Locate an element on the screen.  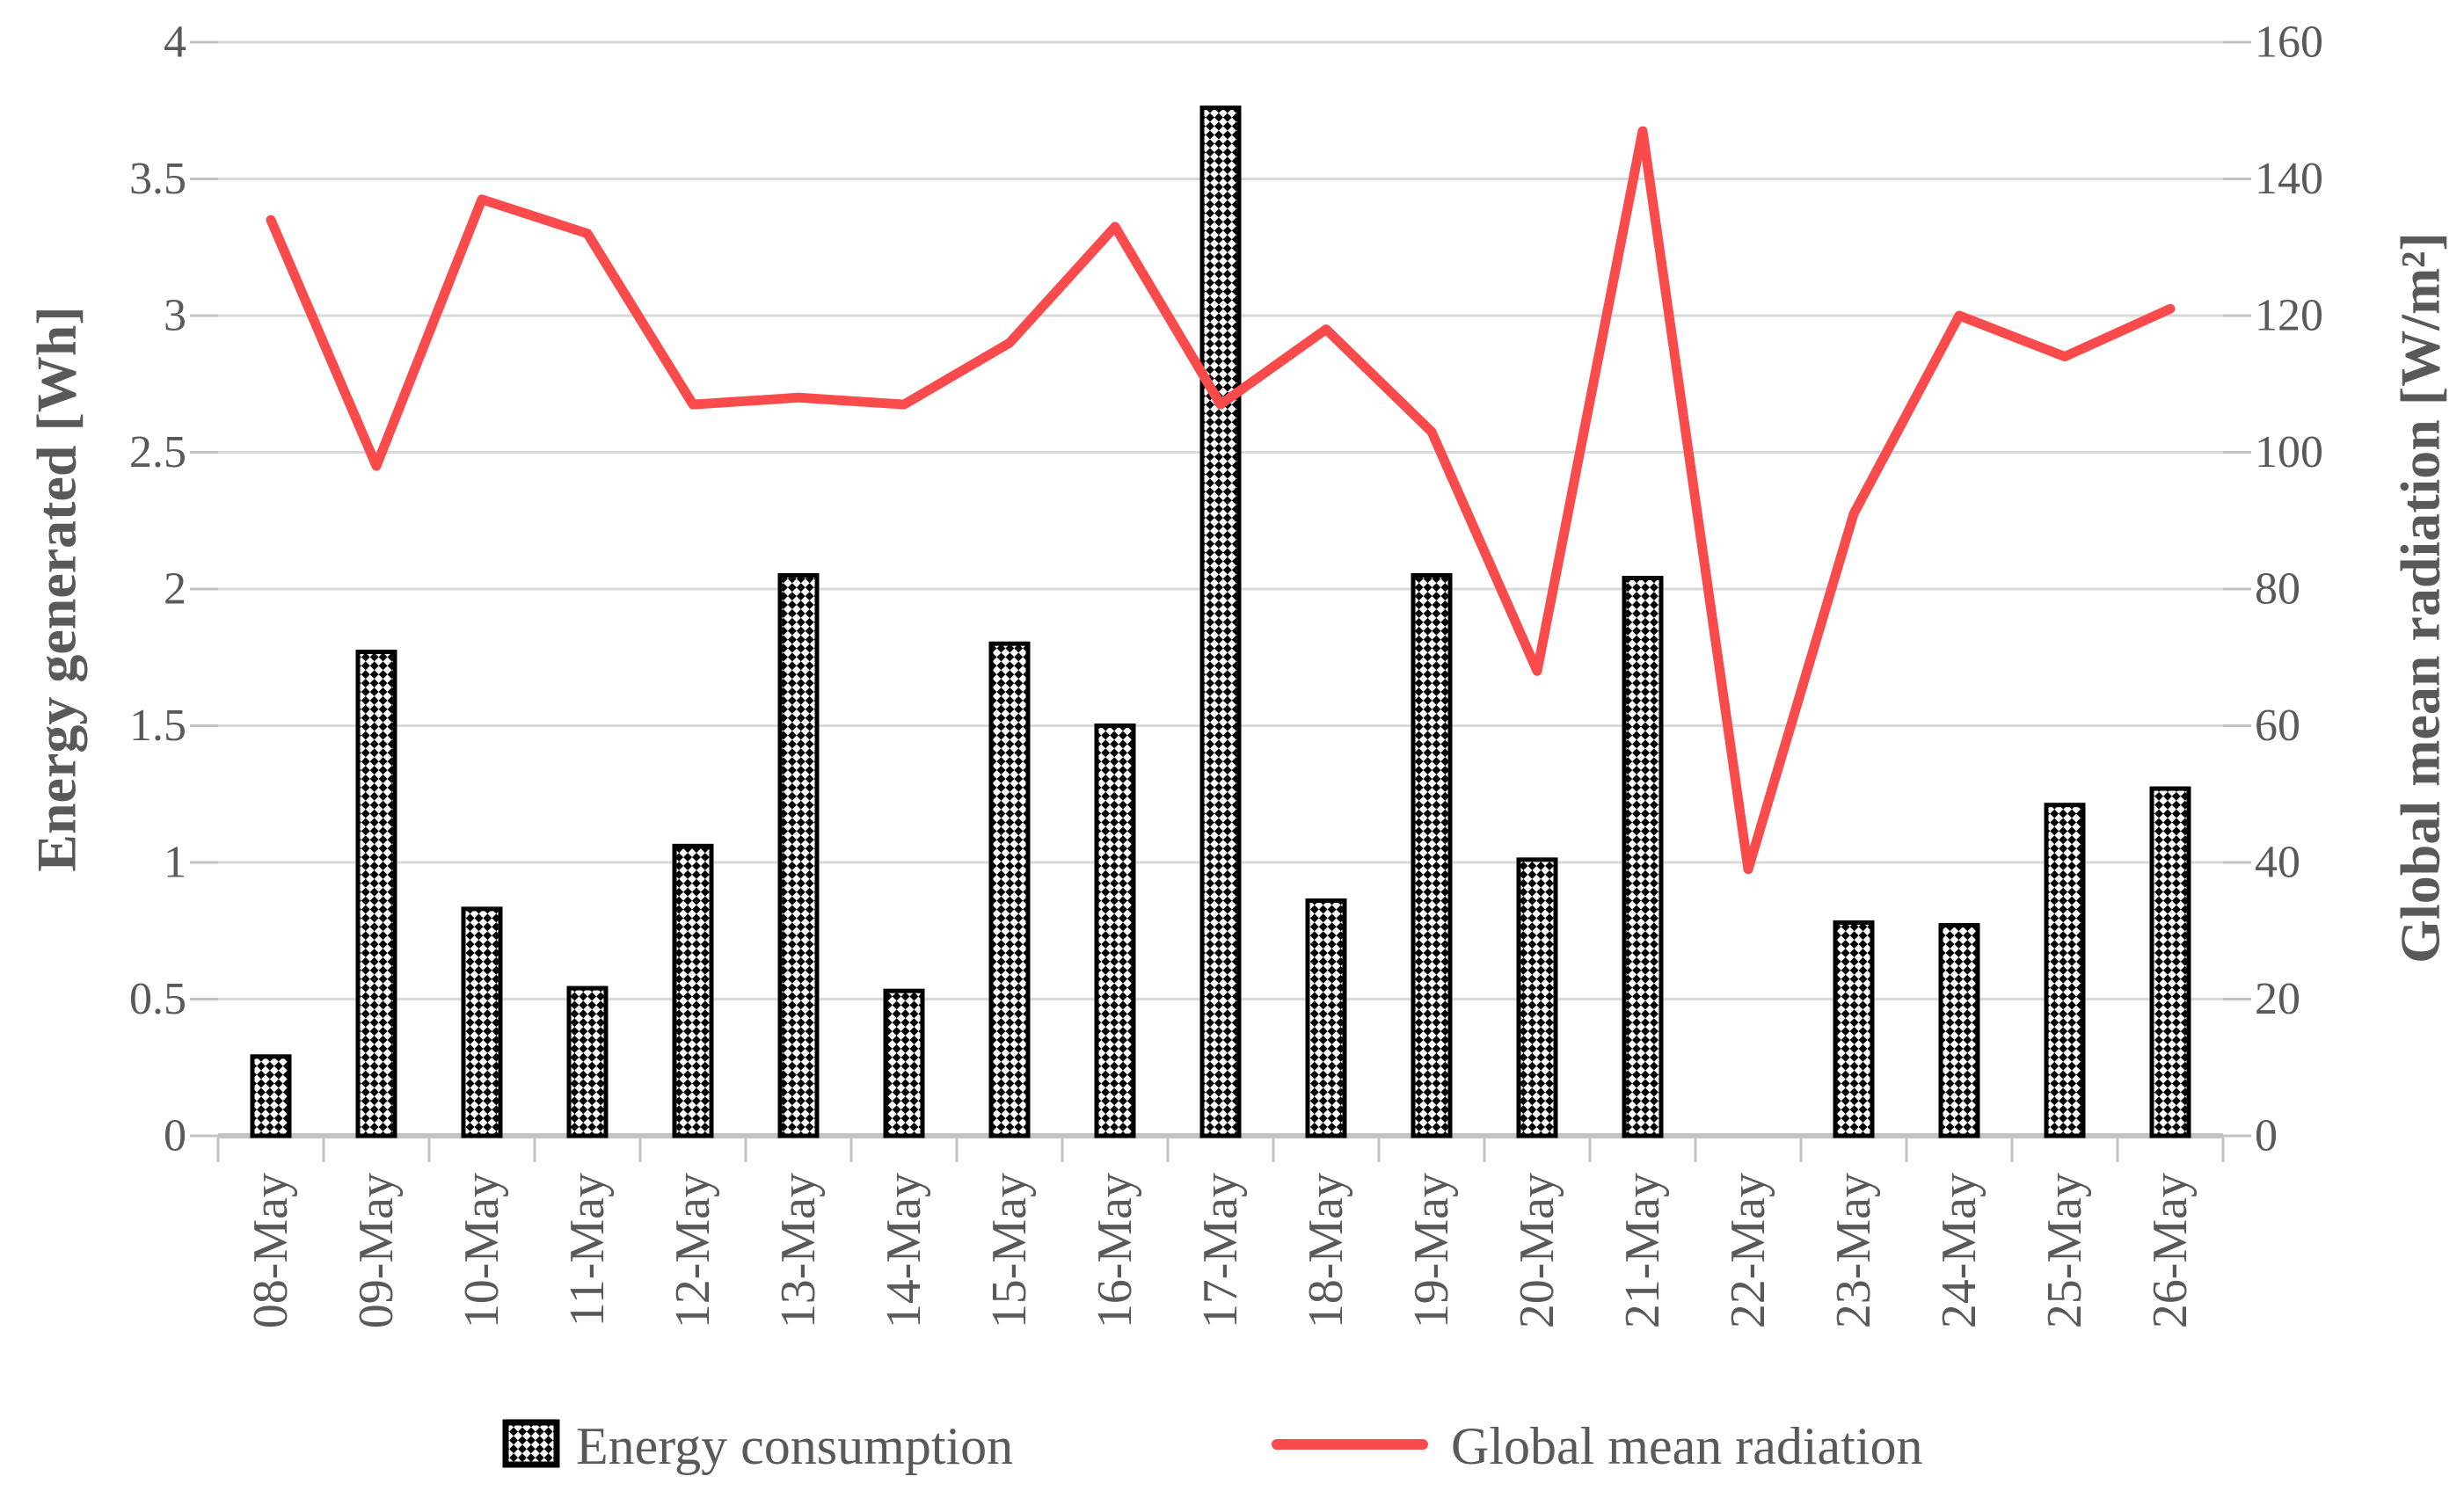
left-axis-title: Energy generated [Wh] is located at coordinates (57, 588).